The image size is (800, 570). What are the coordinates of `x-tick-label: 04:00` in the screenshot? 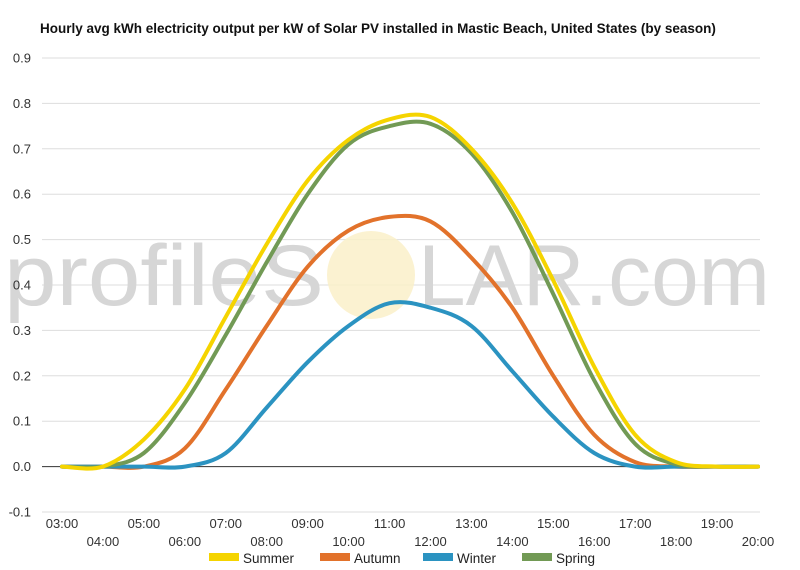 It's located at (103, 541).